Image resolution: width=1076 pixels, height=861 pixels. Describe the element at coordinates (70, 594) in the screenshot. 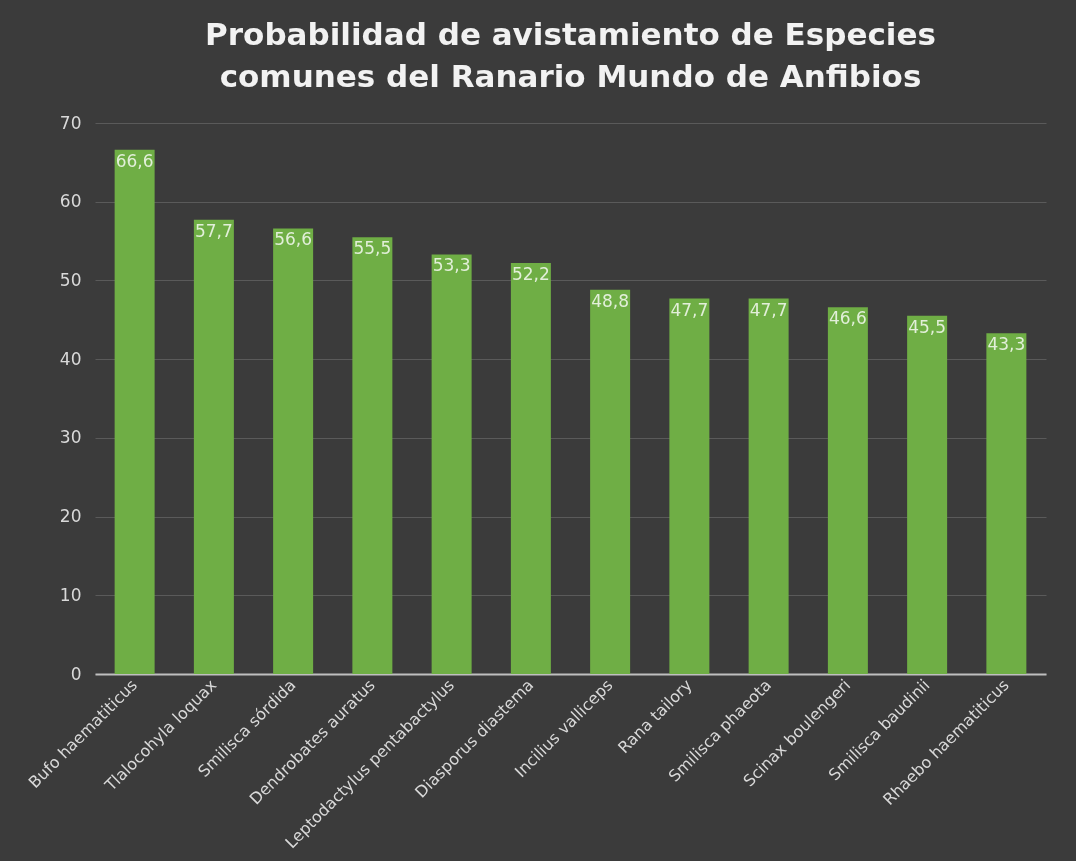

I see `y-tick-label: 10` at that location.